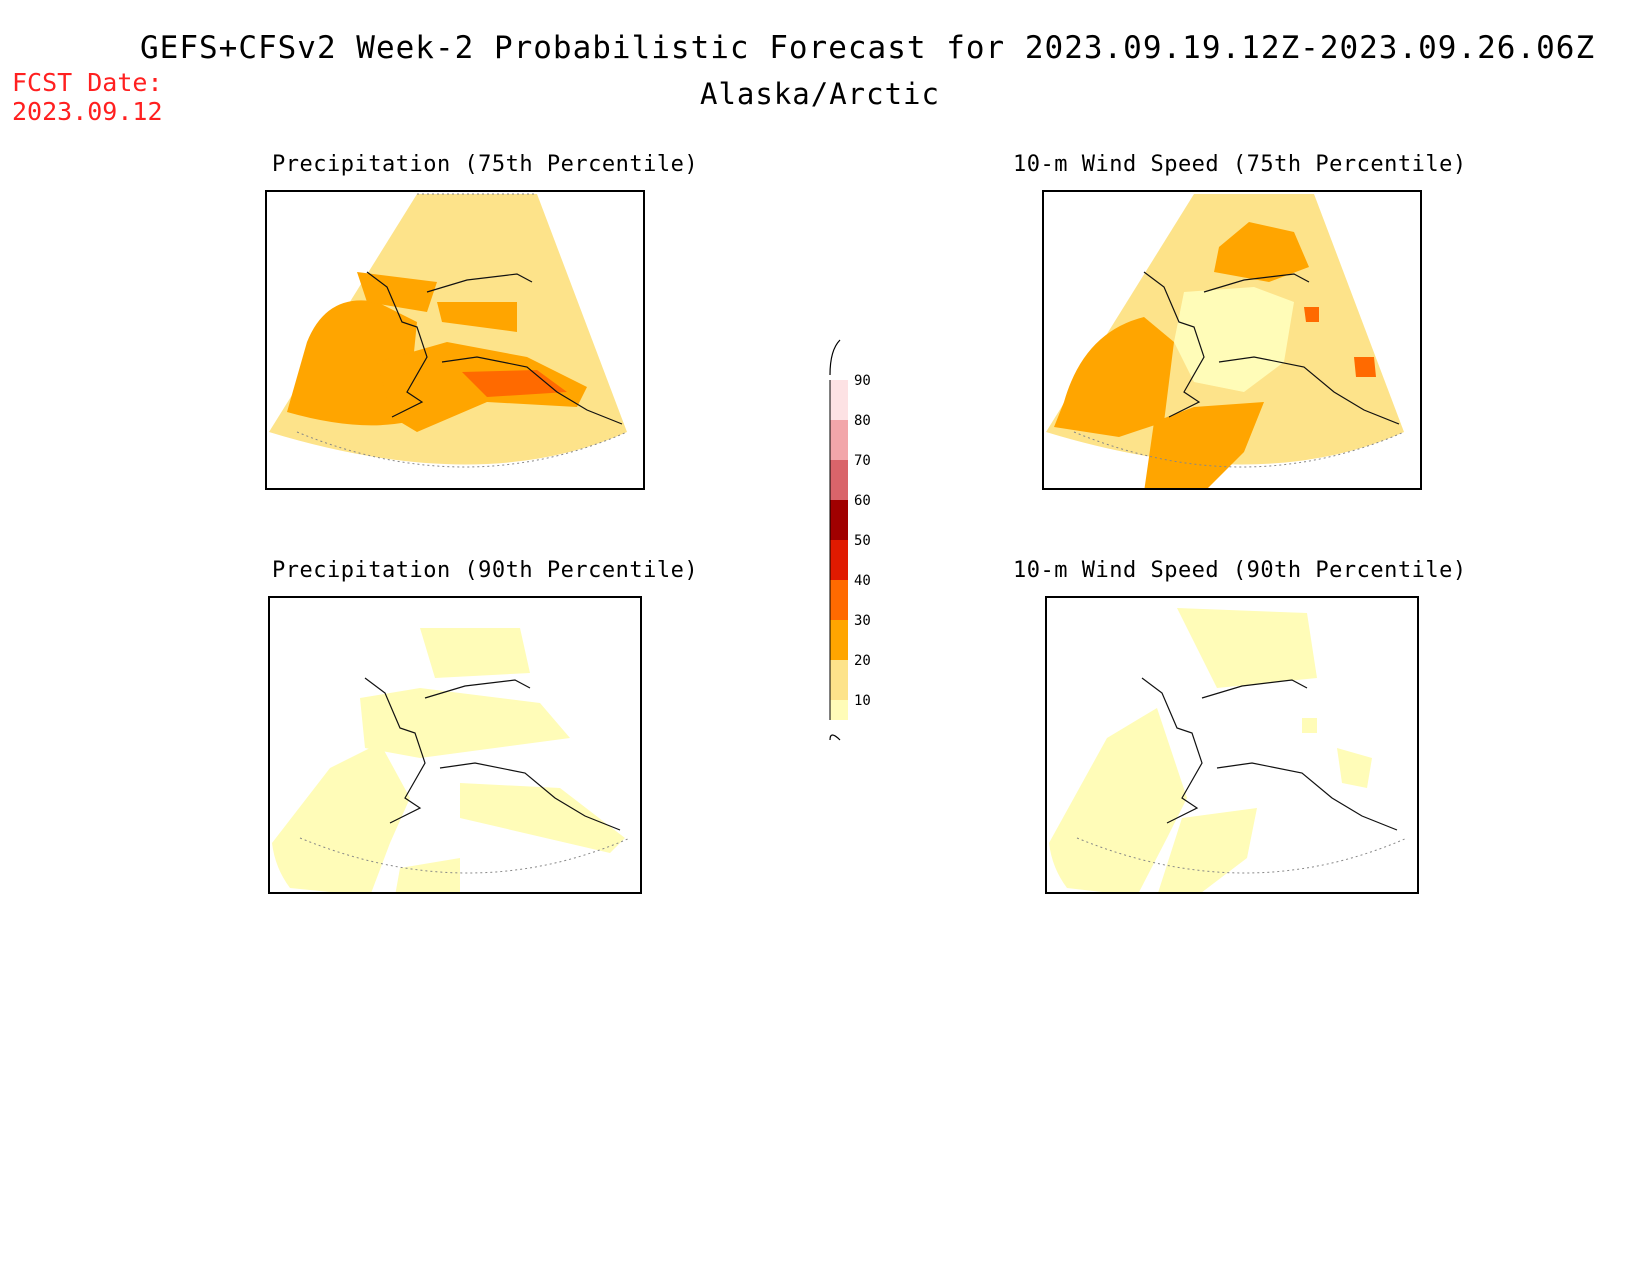 This screenshot has width=1650, height=1275. What do you see at coordinates (862, 461) in the screenshot?
I see `colorbar-label-70: 70` at bounding box center [862, 461].